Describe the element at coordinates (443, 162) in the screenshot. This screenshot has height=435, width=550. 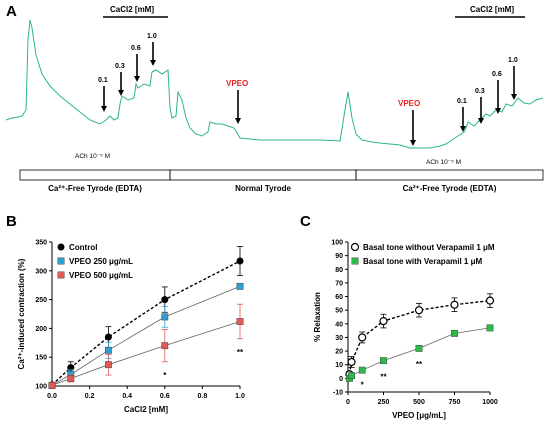
I see `ach-right-label: ACh 10⁻⁵ M` at that location.